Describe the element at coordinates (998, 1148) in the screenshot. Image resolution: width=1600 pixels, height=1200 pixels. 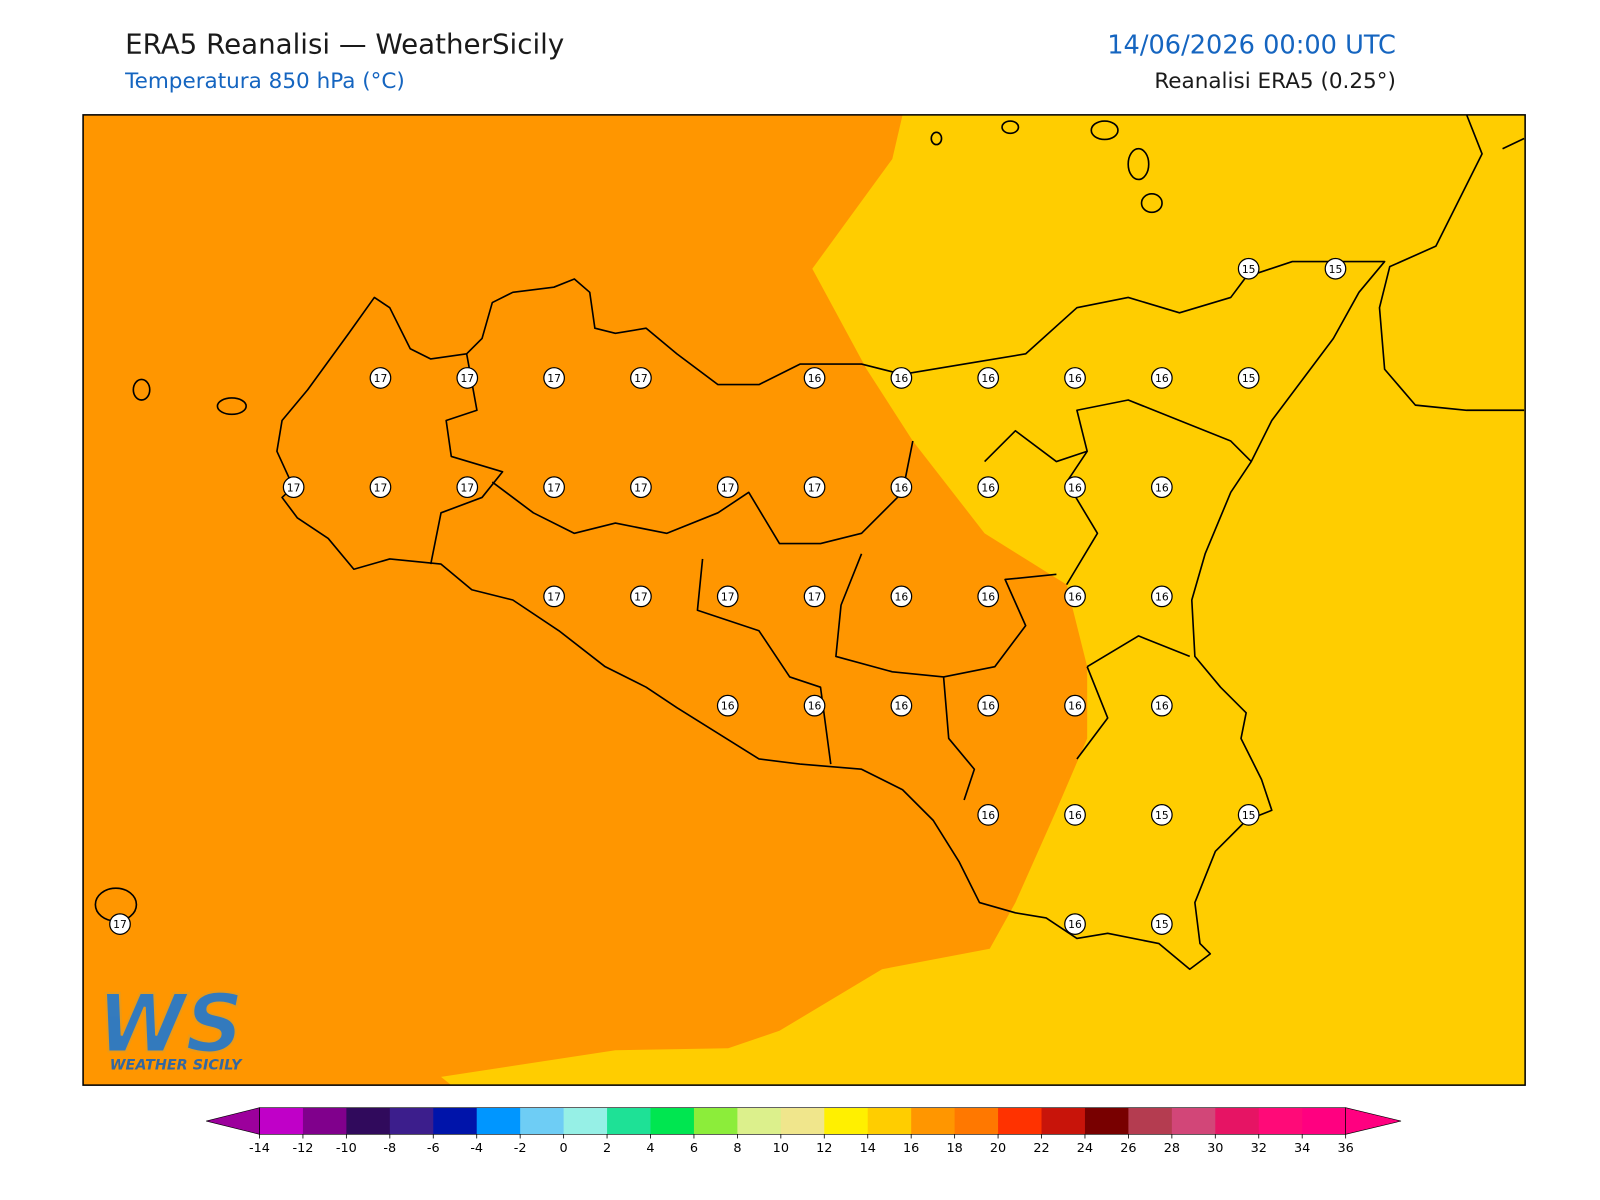
I see `colorbar-tick-label: 20` at that location.